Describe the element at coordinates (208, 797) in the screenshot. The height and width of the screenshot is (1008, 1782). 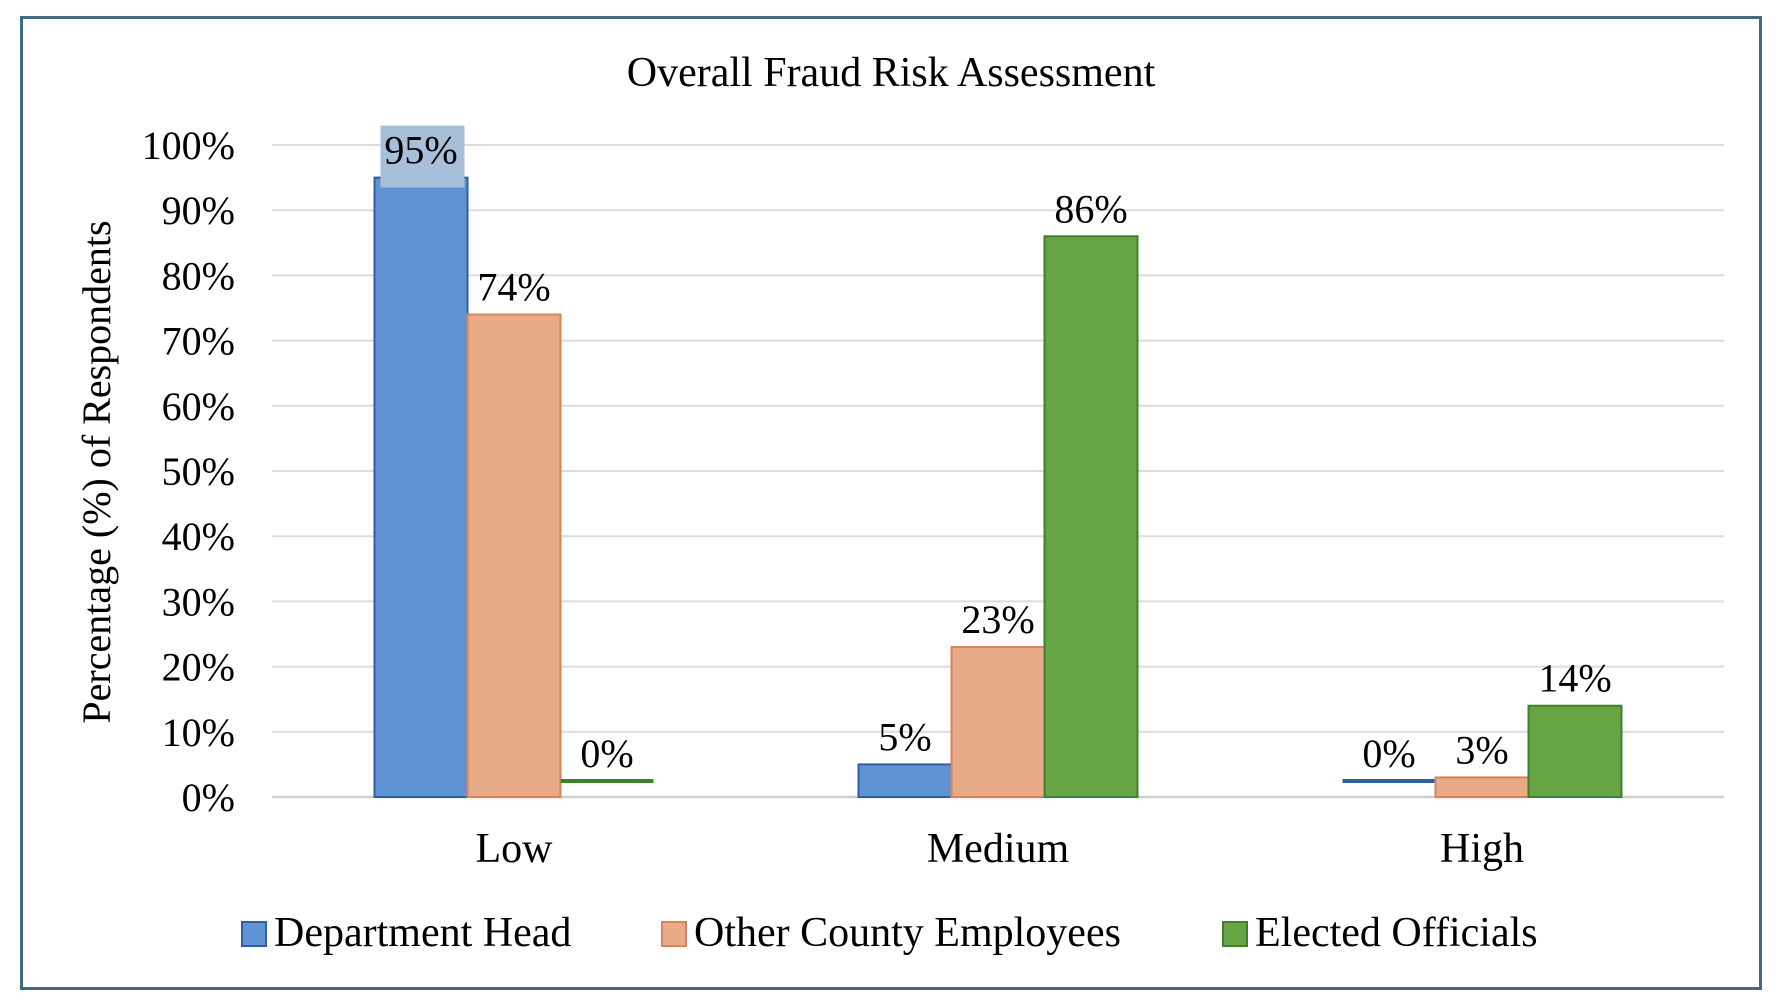
I see `y-tick-label: 0%` at that location.